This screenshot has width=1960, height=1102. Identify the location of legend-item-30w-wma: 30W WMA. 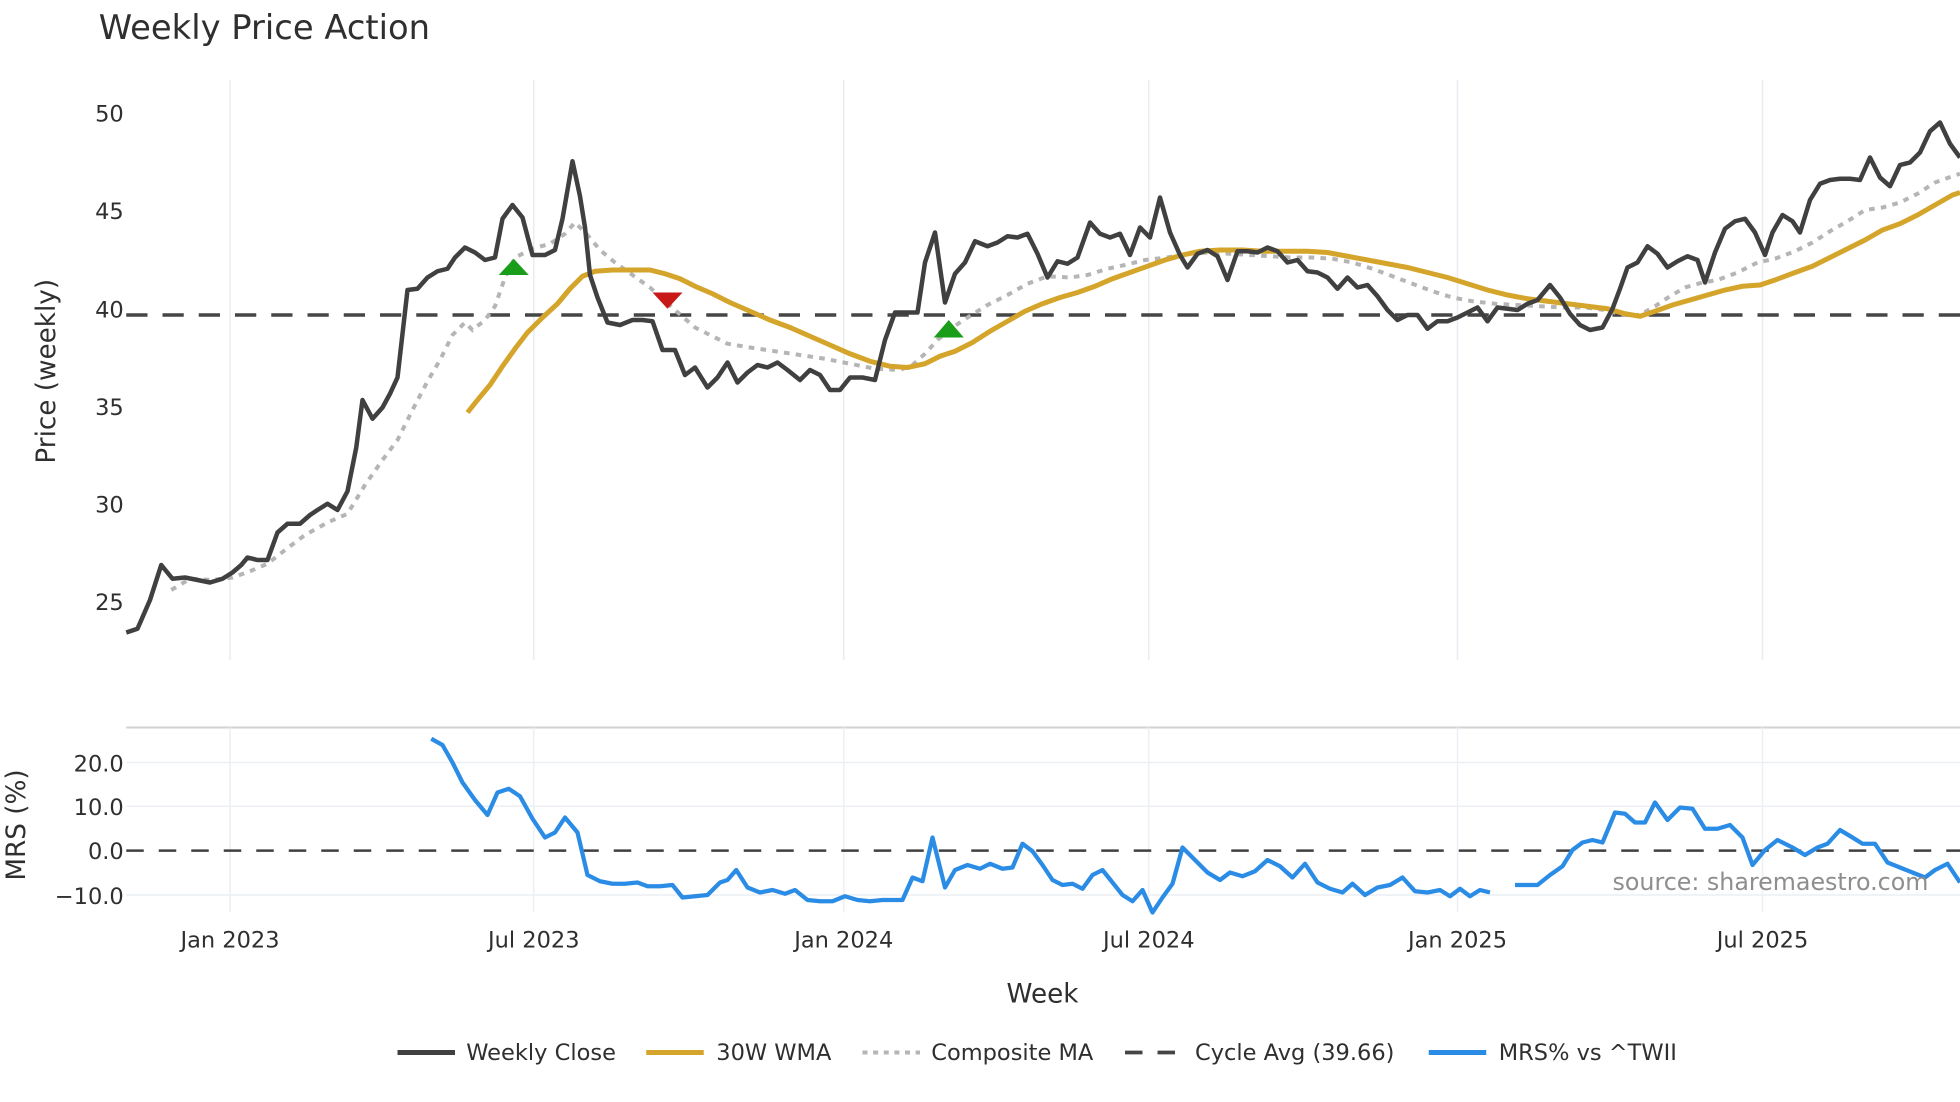
(739, 1053).